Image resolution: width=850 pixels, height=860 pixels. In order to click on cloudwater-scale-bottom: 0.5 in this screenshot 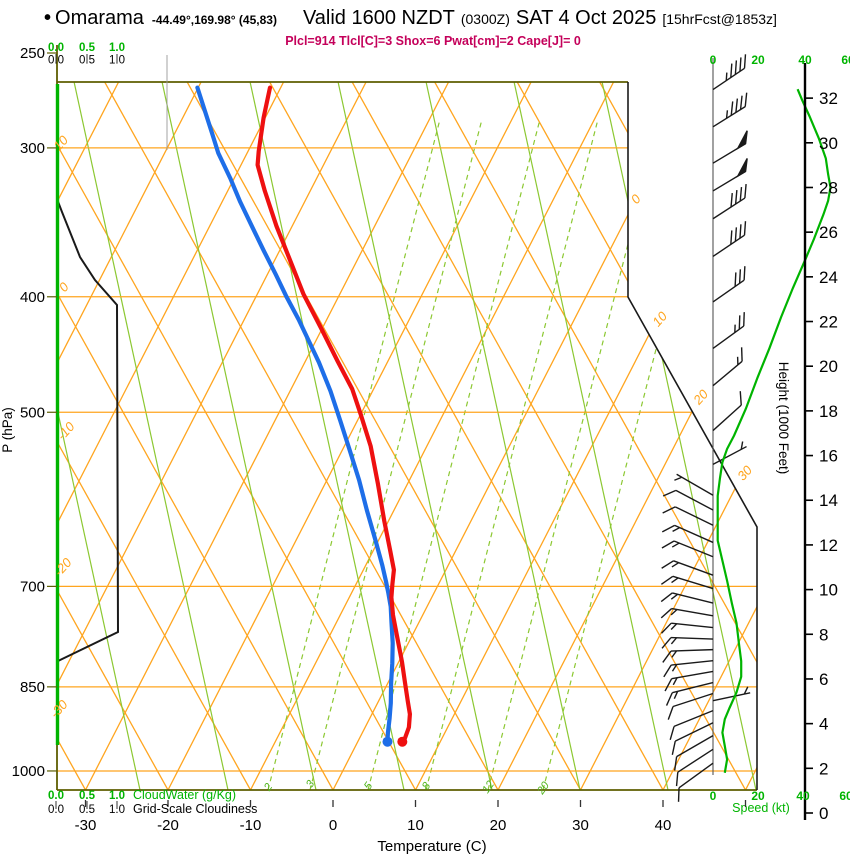, I will do `click(87, 796)`.